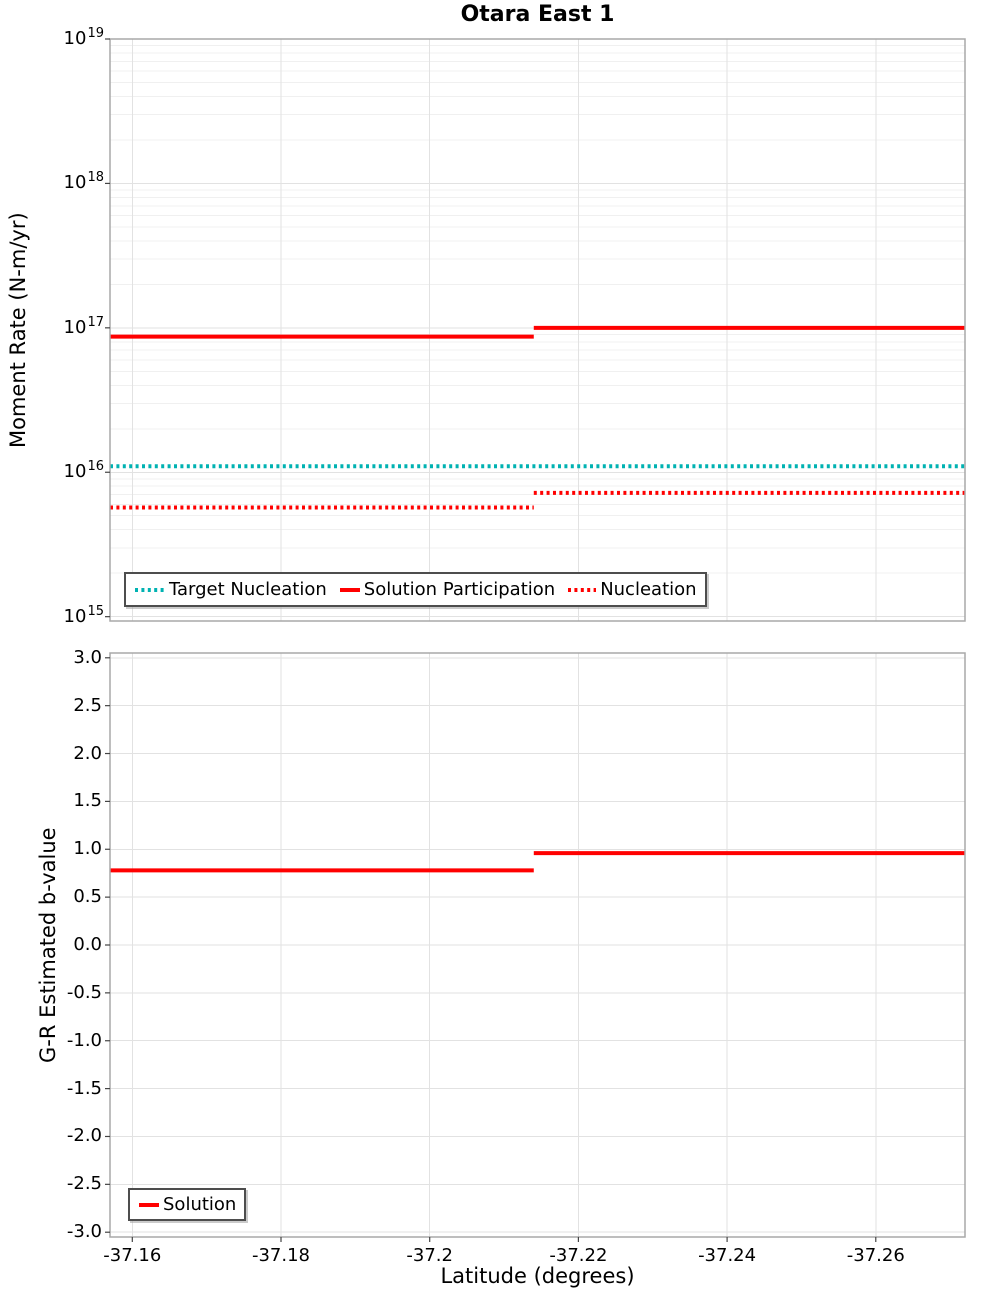  What do you see at coordinates (87, 897) in the screenshot?
I see `y-tick-label: 0.5` at bounding box center [87, 897].